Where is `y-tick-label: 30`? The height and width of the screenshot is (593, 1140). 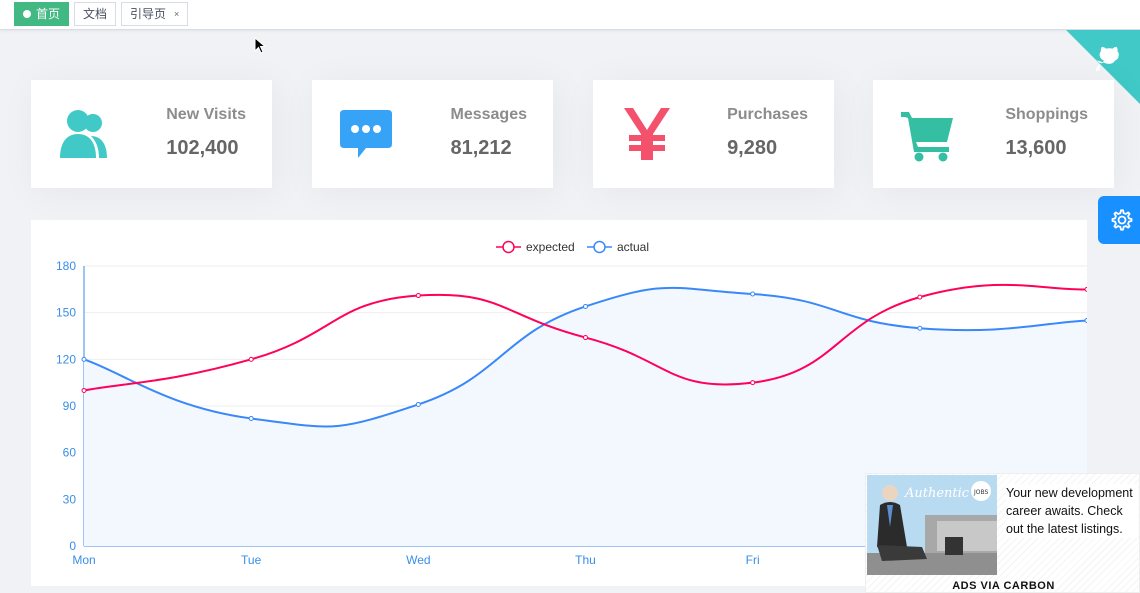
y-tick-label: 30 is located at coordinates (70, 499).